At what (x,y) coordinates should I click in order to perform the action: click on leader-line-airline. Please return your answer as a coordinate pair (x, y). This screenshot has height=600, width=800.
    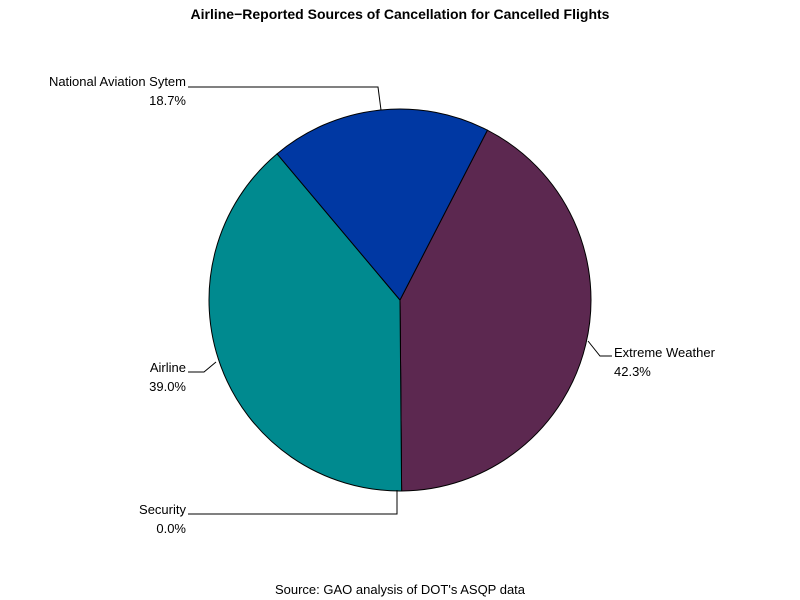
    Looking at the image, I should click on (202, 367).